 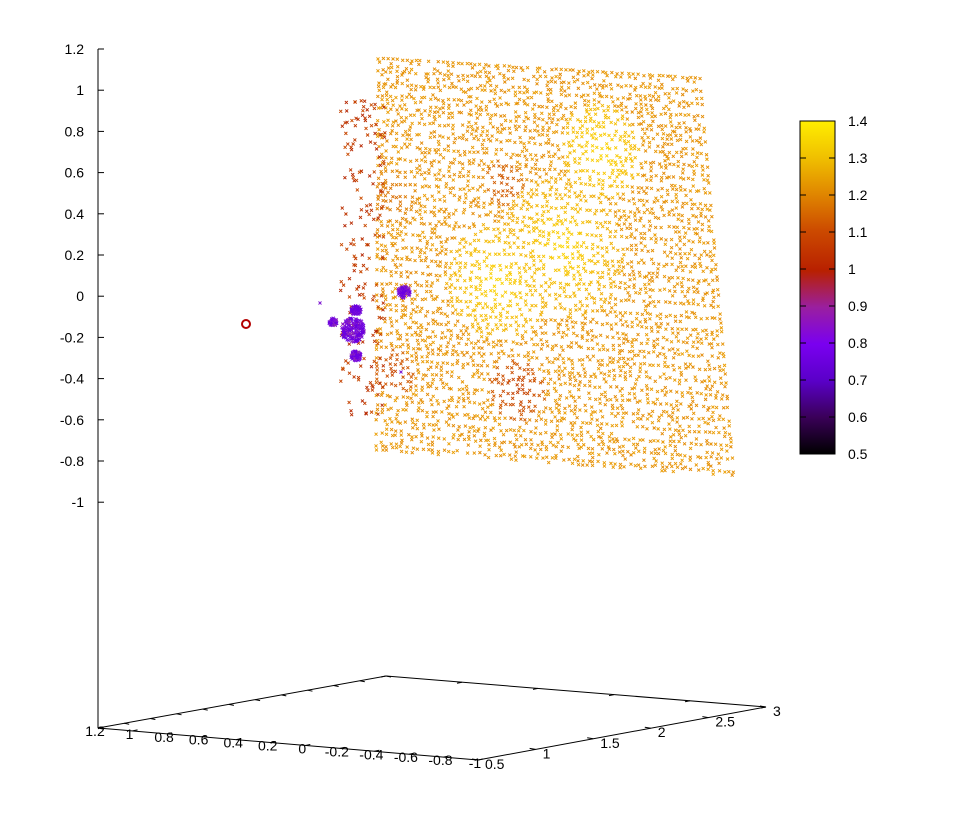 What do you see at coordinates (532, 748) in the screenshot?
I see `right-tick` at bounding box center [532, 748].